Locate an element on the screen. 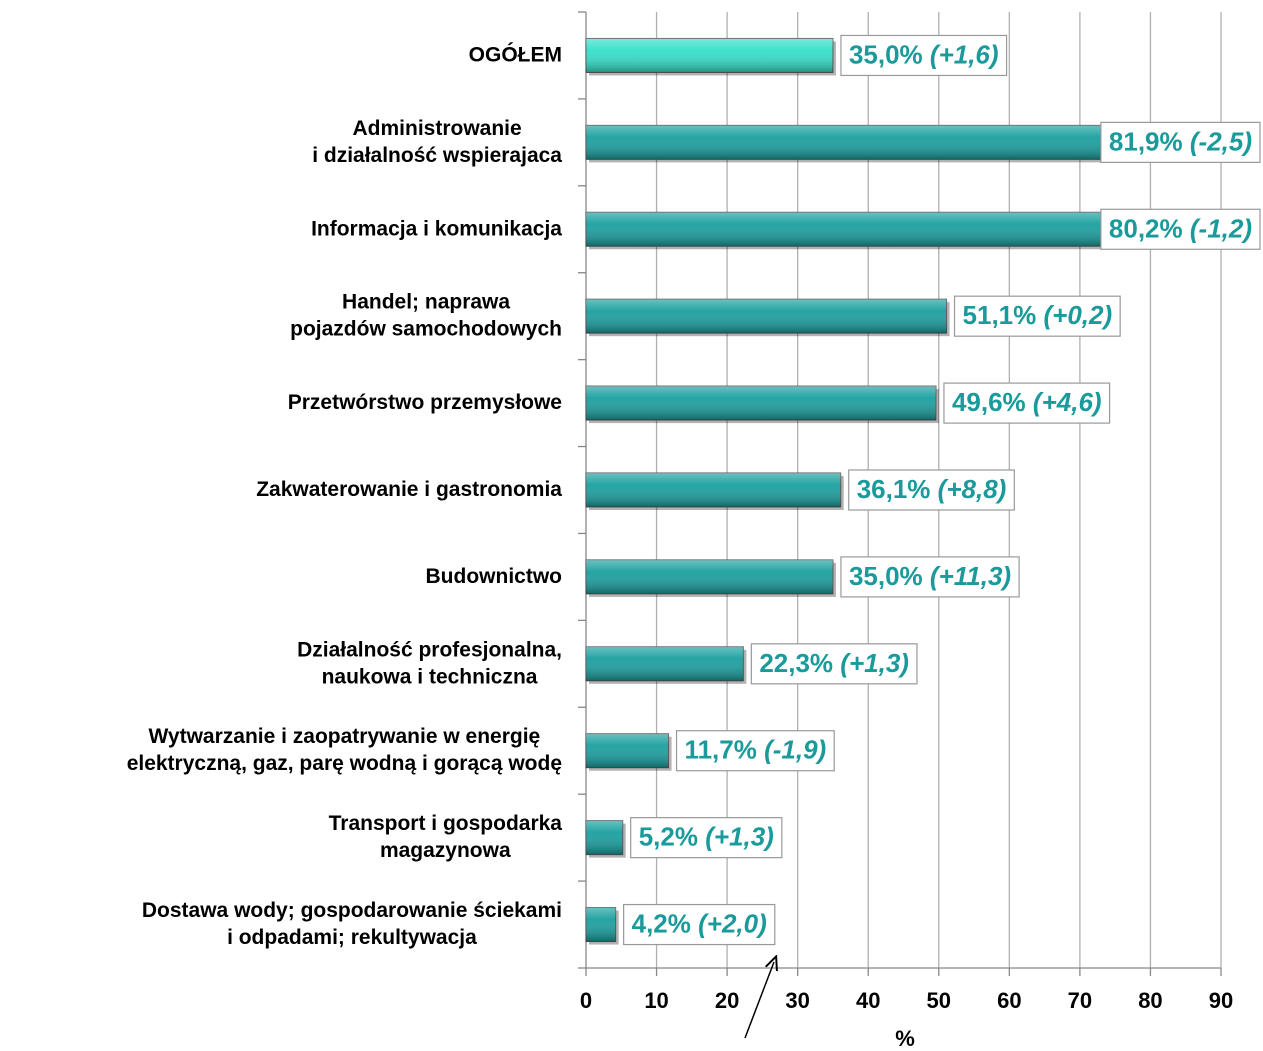  data-label-text: 36,1% (+8,8) is located at coordinates (932, 489).